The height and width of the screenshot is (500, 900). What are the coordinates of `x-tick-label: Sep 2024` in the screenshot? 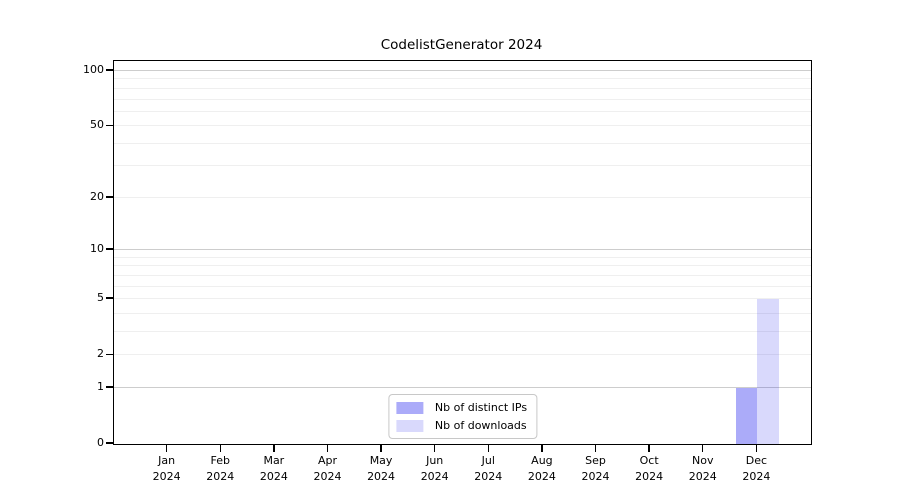 It's located at (595, 468).